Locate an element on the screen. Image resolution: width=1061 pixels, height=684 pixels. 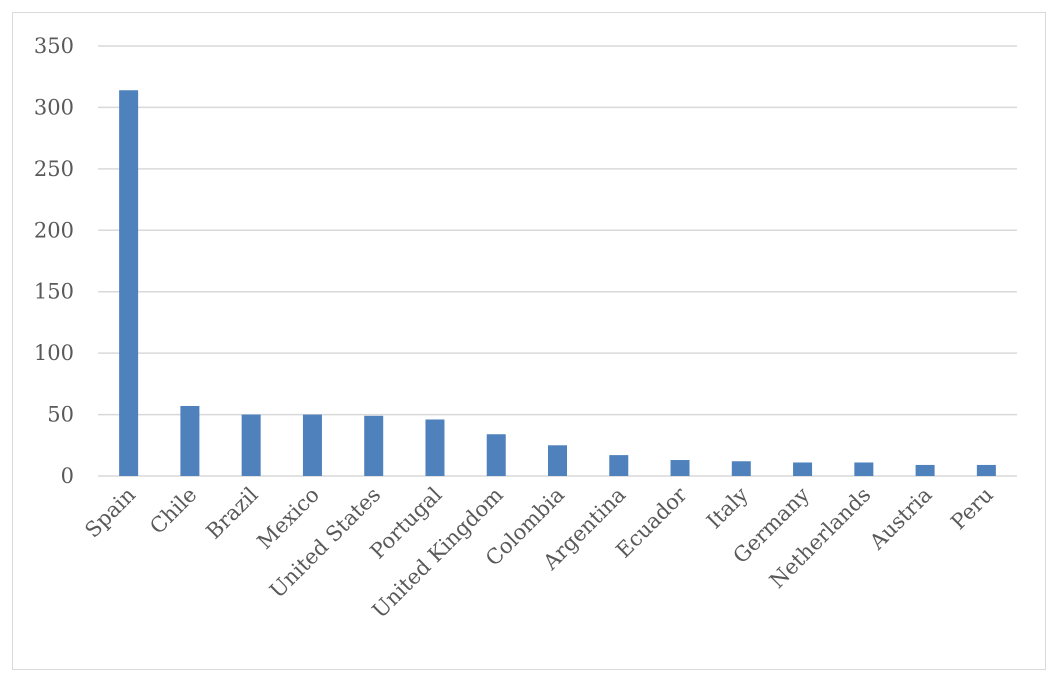
y-tick-label: 50 is located at coordinates (60, 415).